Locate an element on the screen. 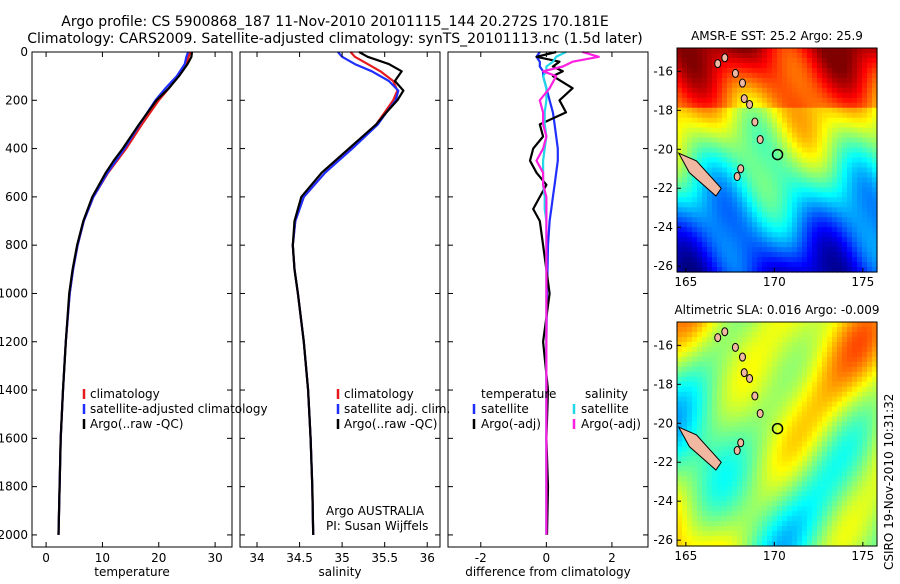 The width and height of the screenshot is (900, 584). x-tick-label: 34 is located at coordinates (256, 558).